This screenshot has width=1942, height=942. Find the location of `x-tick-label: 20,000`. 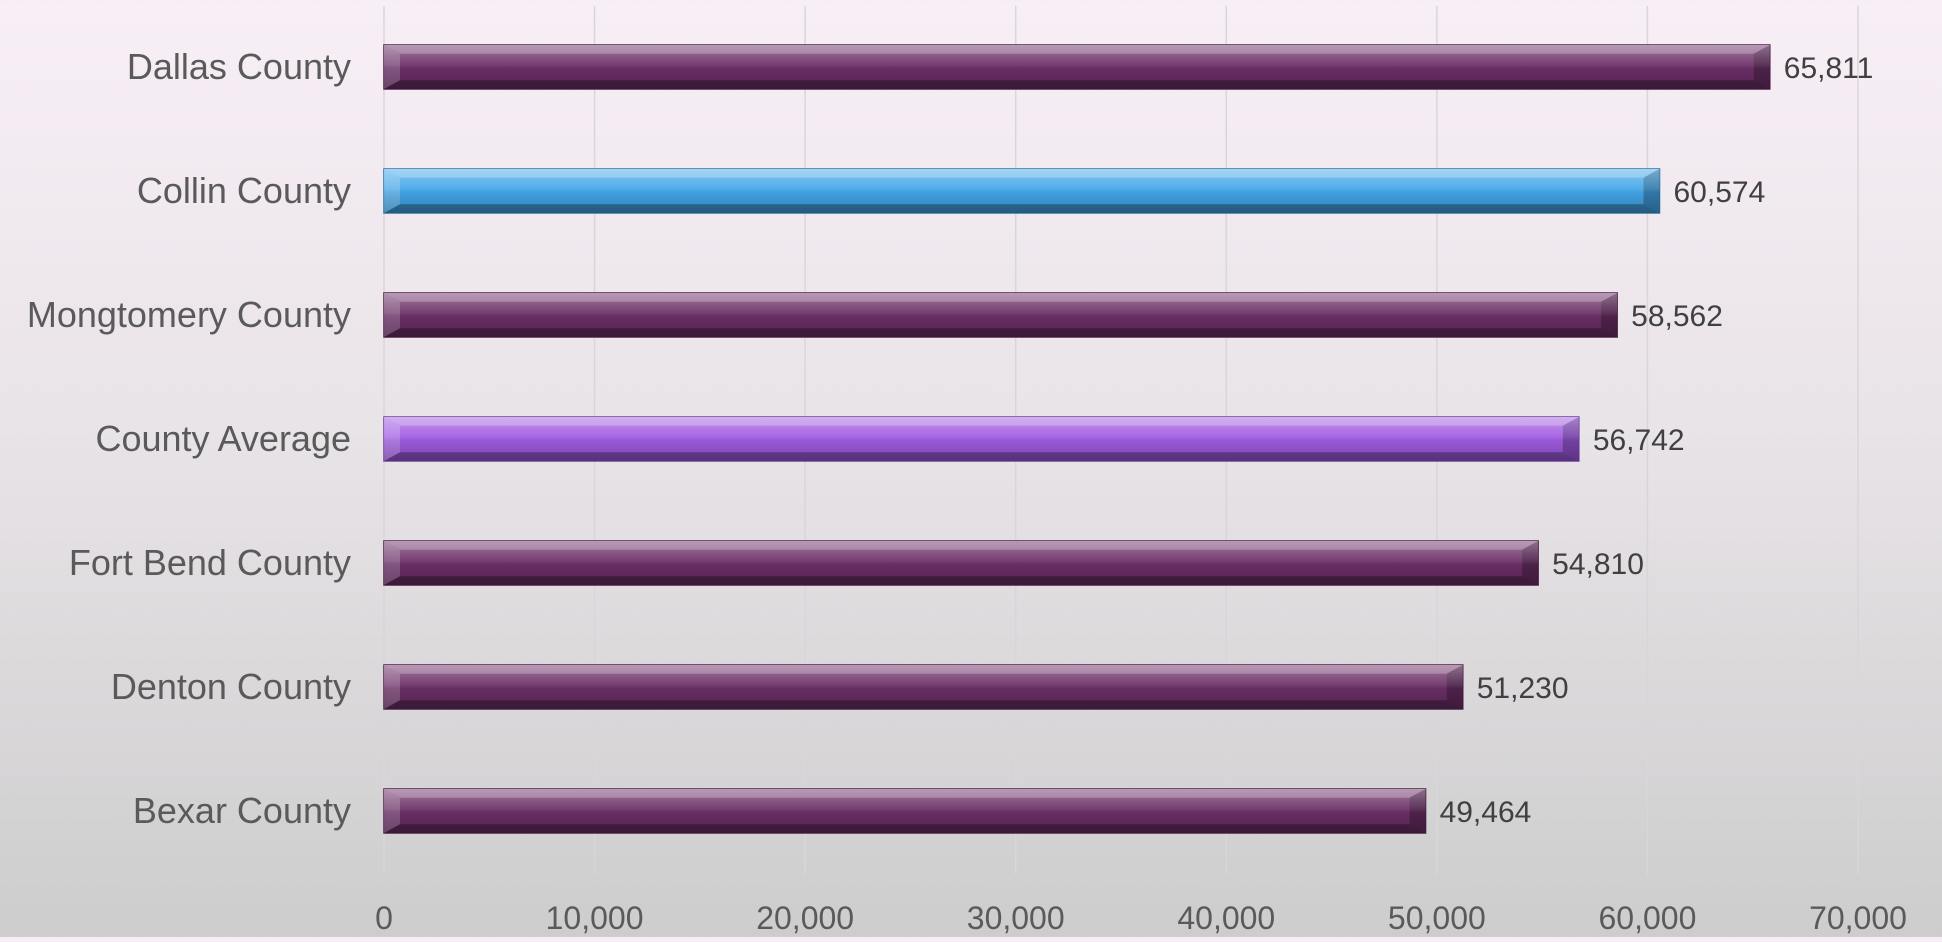

x-tick-label: 20,000 is located at coordinates (805, 918).